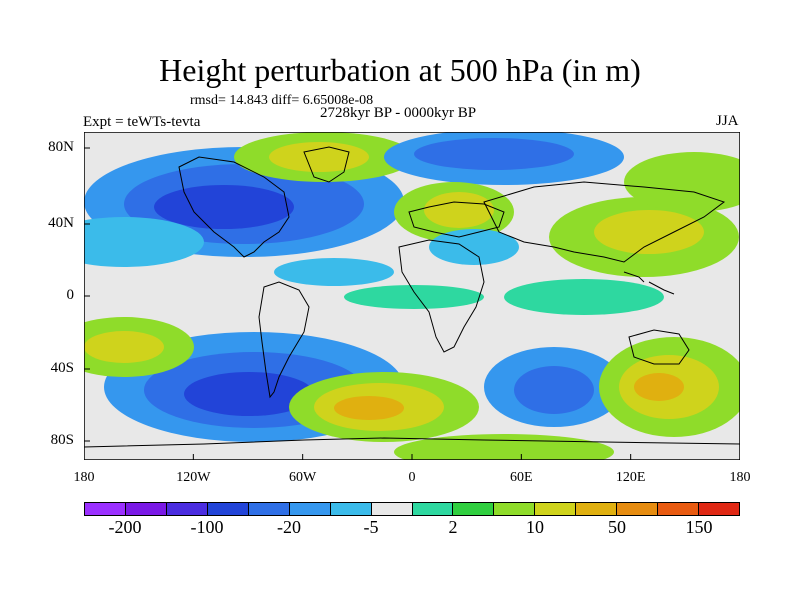 The height and width of the screenshot is (600, 800). Describe the element at coordinates (554, 390) in the screenshot. I see `field-sind-core` at that location.